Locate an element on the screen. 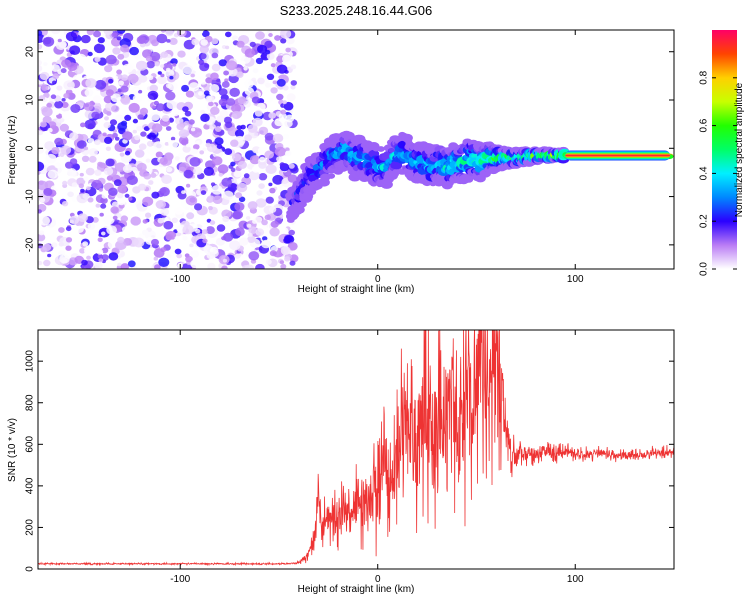  y-tick-label: 400 is located at coordinates (30, 485).